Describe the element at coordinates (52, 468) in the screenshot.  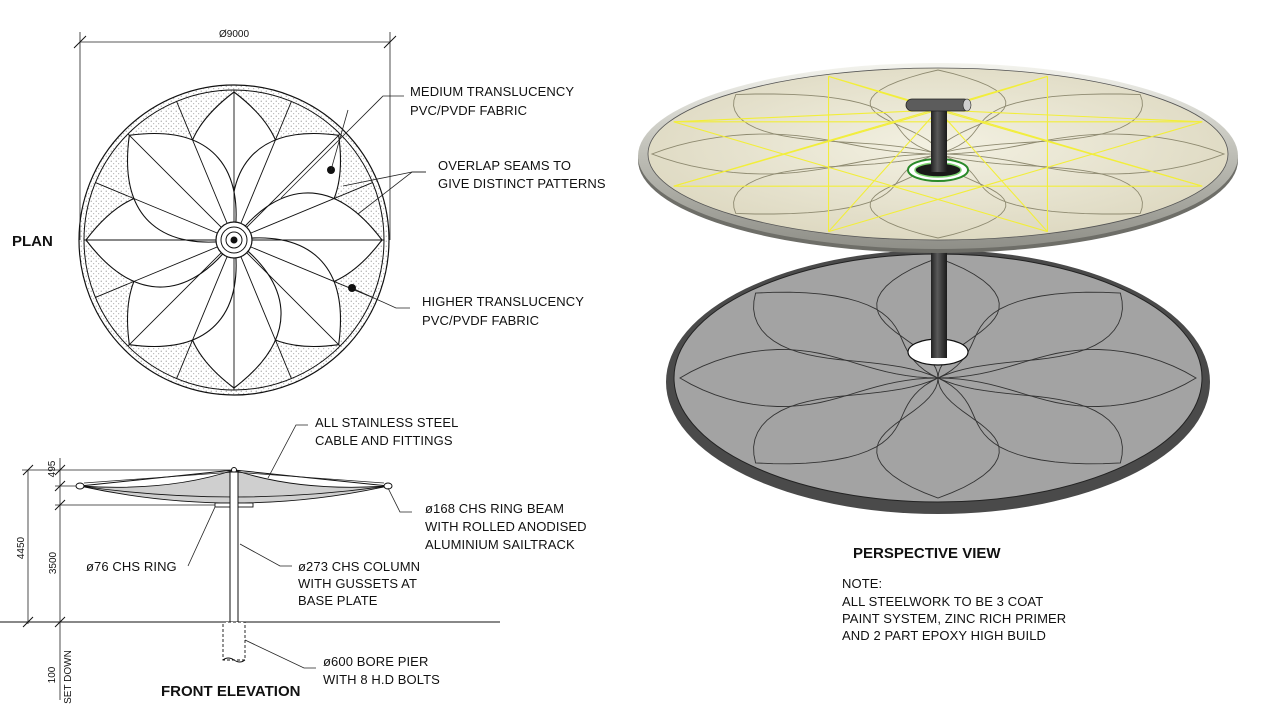
I see `dim-495: 495` at that location.